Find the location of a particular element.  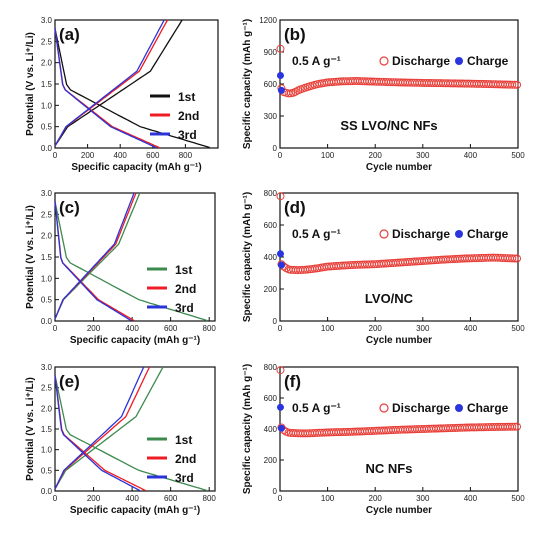

sample-label: SS LVO/NC NFs is located at coordinates (388, 125).